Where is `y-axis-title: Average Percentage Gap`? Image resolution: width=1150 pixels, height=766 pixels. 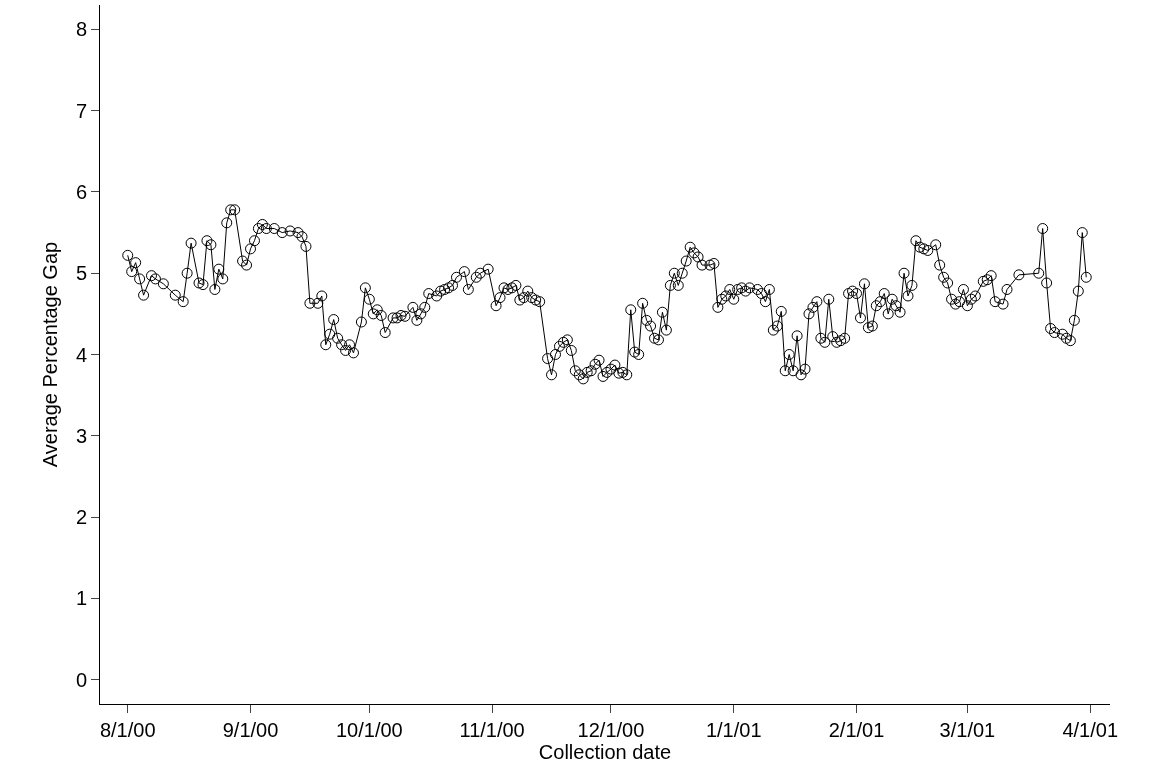
y-axis-title: Average Percentage Gap is located at coordinates (50, 354).